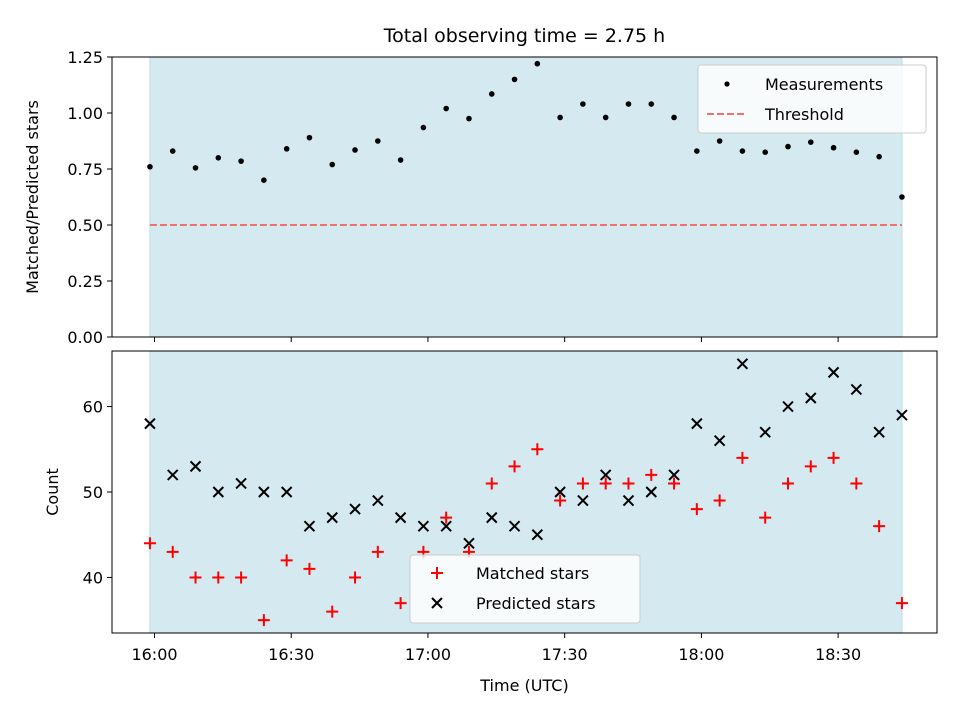 This screenshot has height=720, width=960. Describe the element at coordinates (89, 197) in the screenshot. I see `top-y-ticks: 0.00 0.25 0.50 0.75 1.00 1.25` at that location.